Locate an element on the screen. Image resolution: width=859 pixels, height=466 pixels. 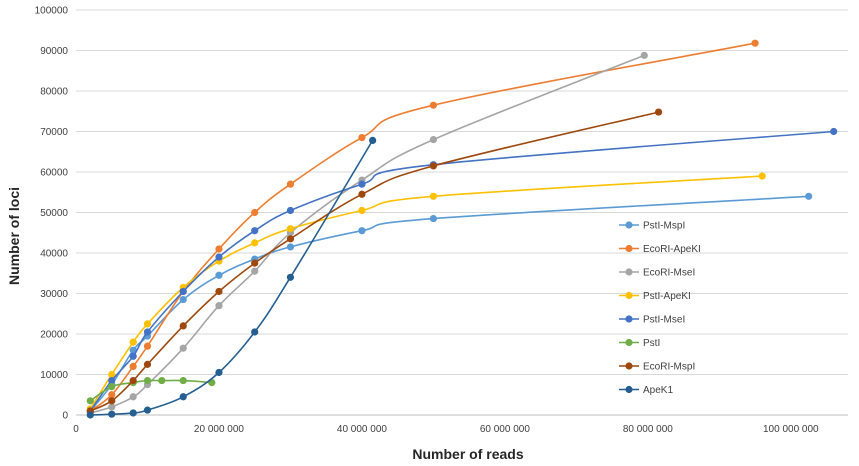
y-tick-label: 0 is located at coordinates (65, 416).